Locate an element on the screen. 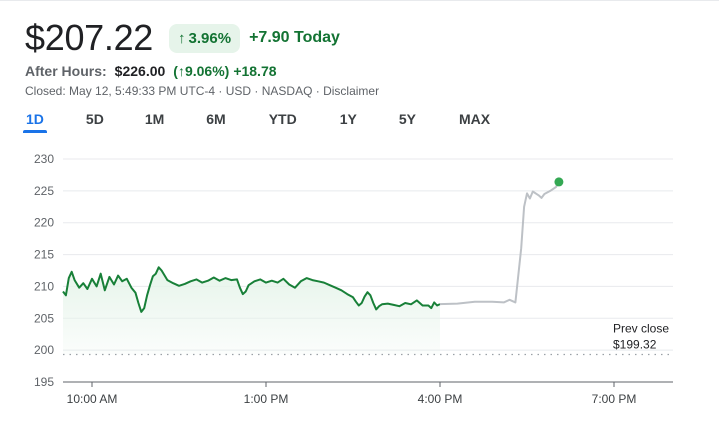 Image resolution: width=719 pixels, height=426 pixels. y-tick-label: 195 is located at coordinates (44, 382).